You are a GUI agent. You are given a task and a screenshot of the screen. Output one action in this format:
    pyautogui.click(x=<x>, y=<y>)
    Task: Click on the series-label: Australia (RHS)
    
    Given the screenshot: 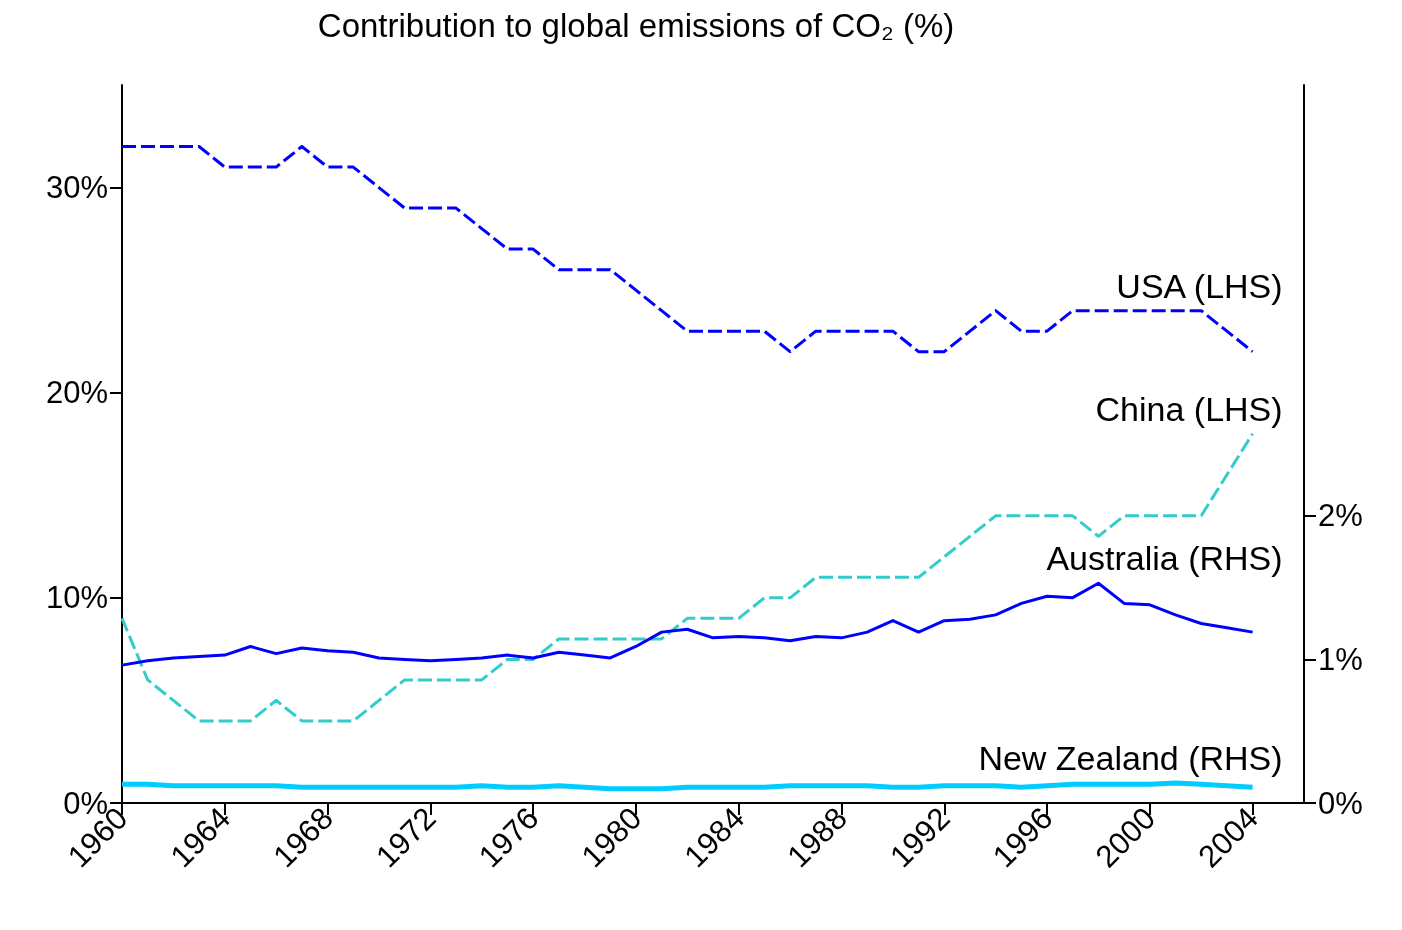 What is the action you would take?
    pyautogui.click(x=1164, y=558)
    